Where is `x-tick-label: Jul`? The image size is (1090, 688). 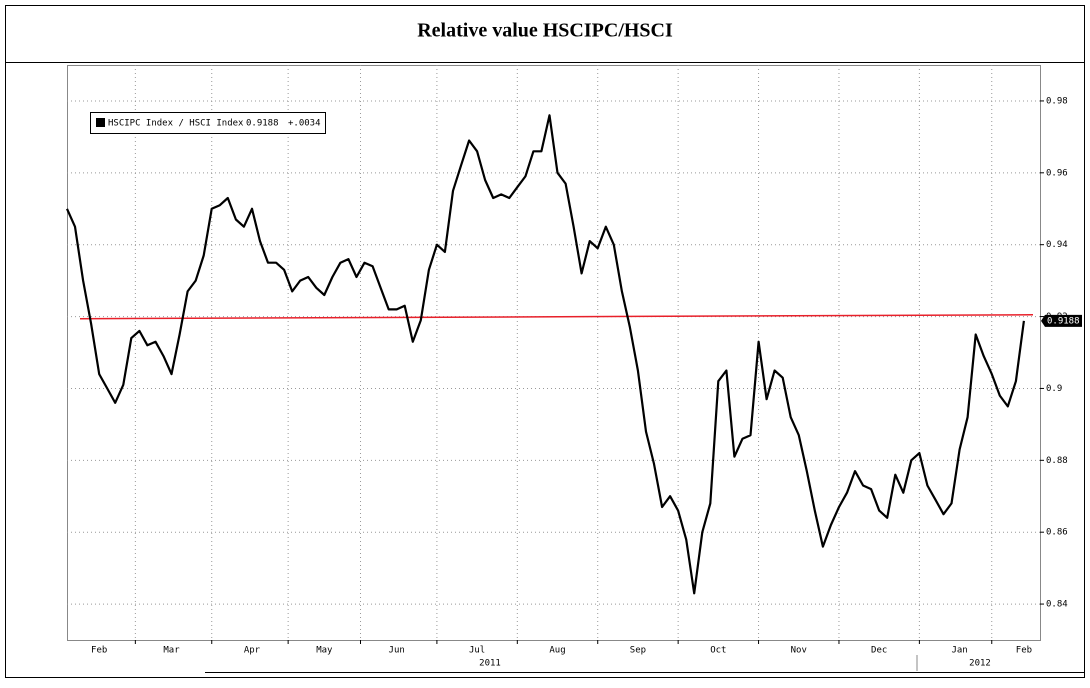 x-tick-label: Jul is located at coordinates (477, 651).